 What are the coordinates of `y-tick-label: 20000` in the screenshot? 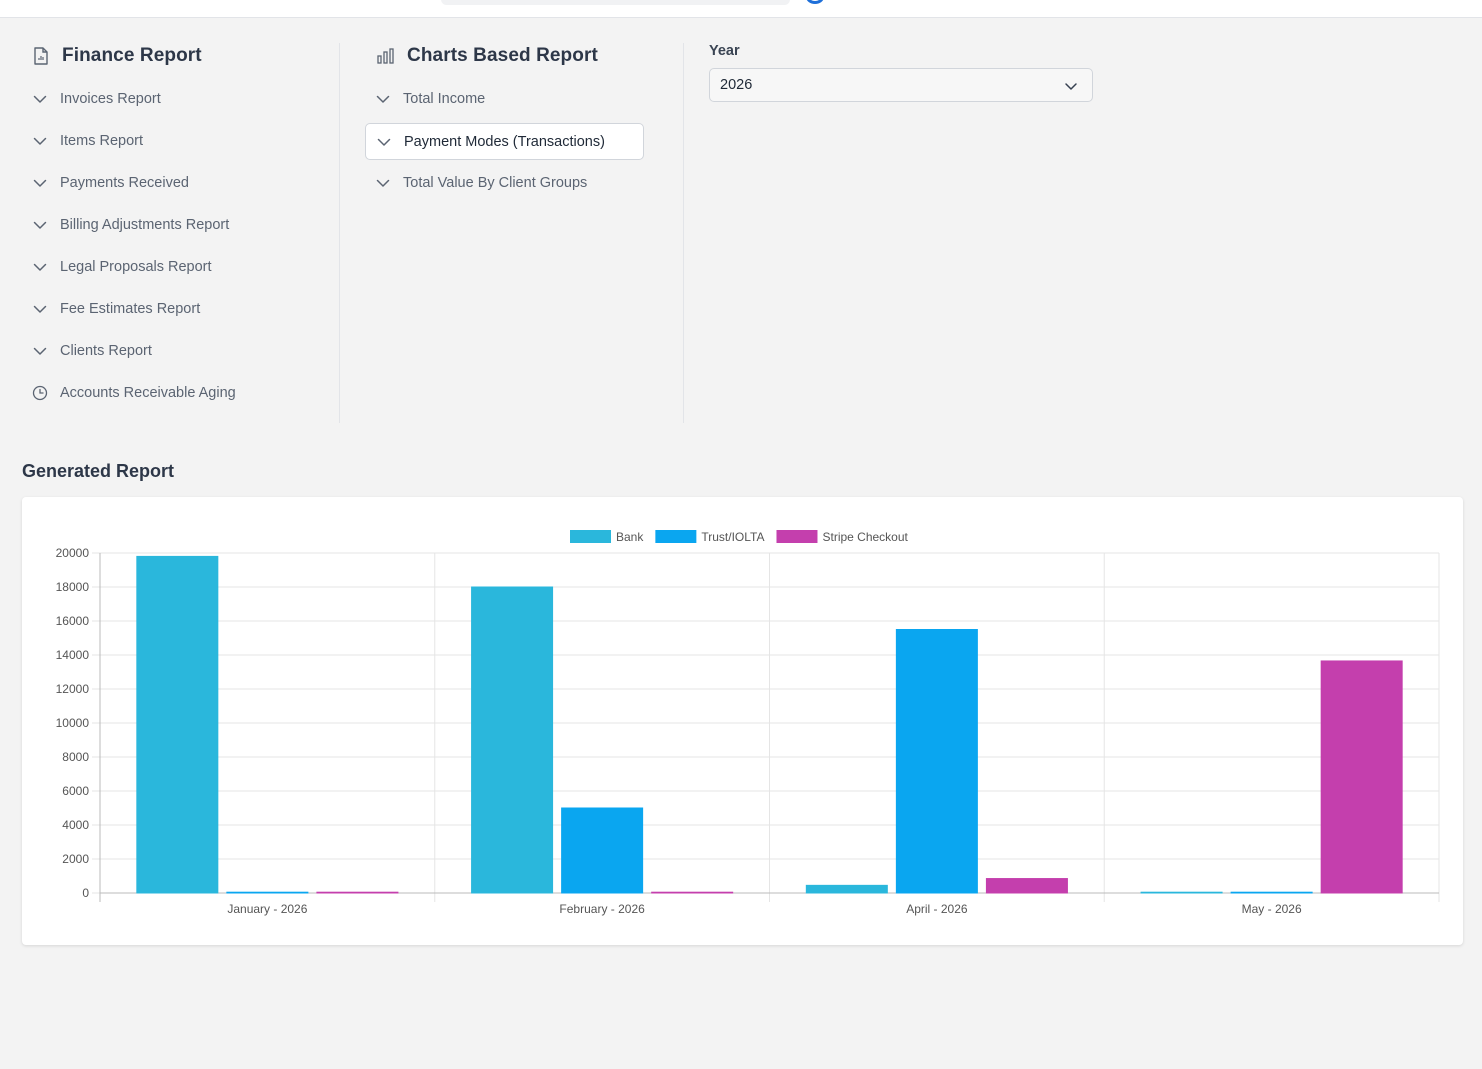 It's located at (73, 553).